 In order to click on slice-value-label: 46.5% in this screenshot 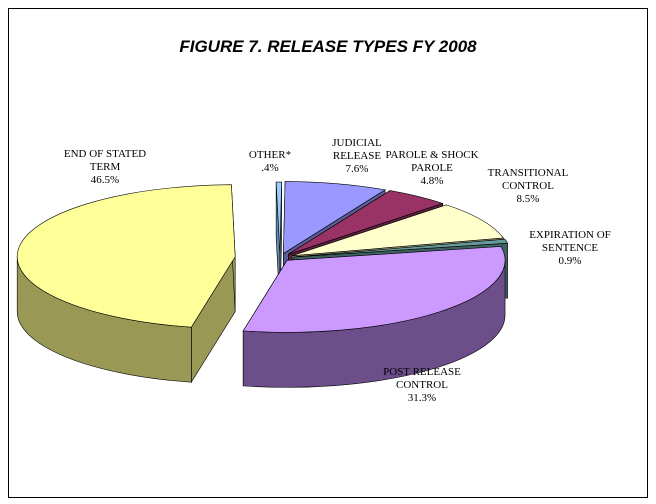, I will do `click(105, 180)`.